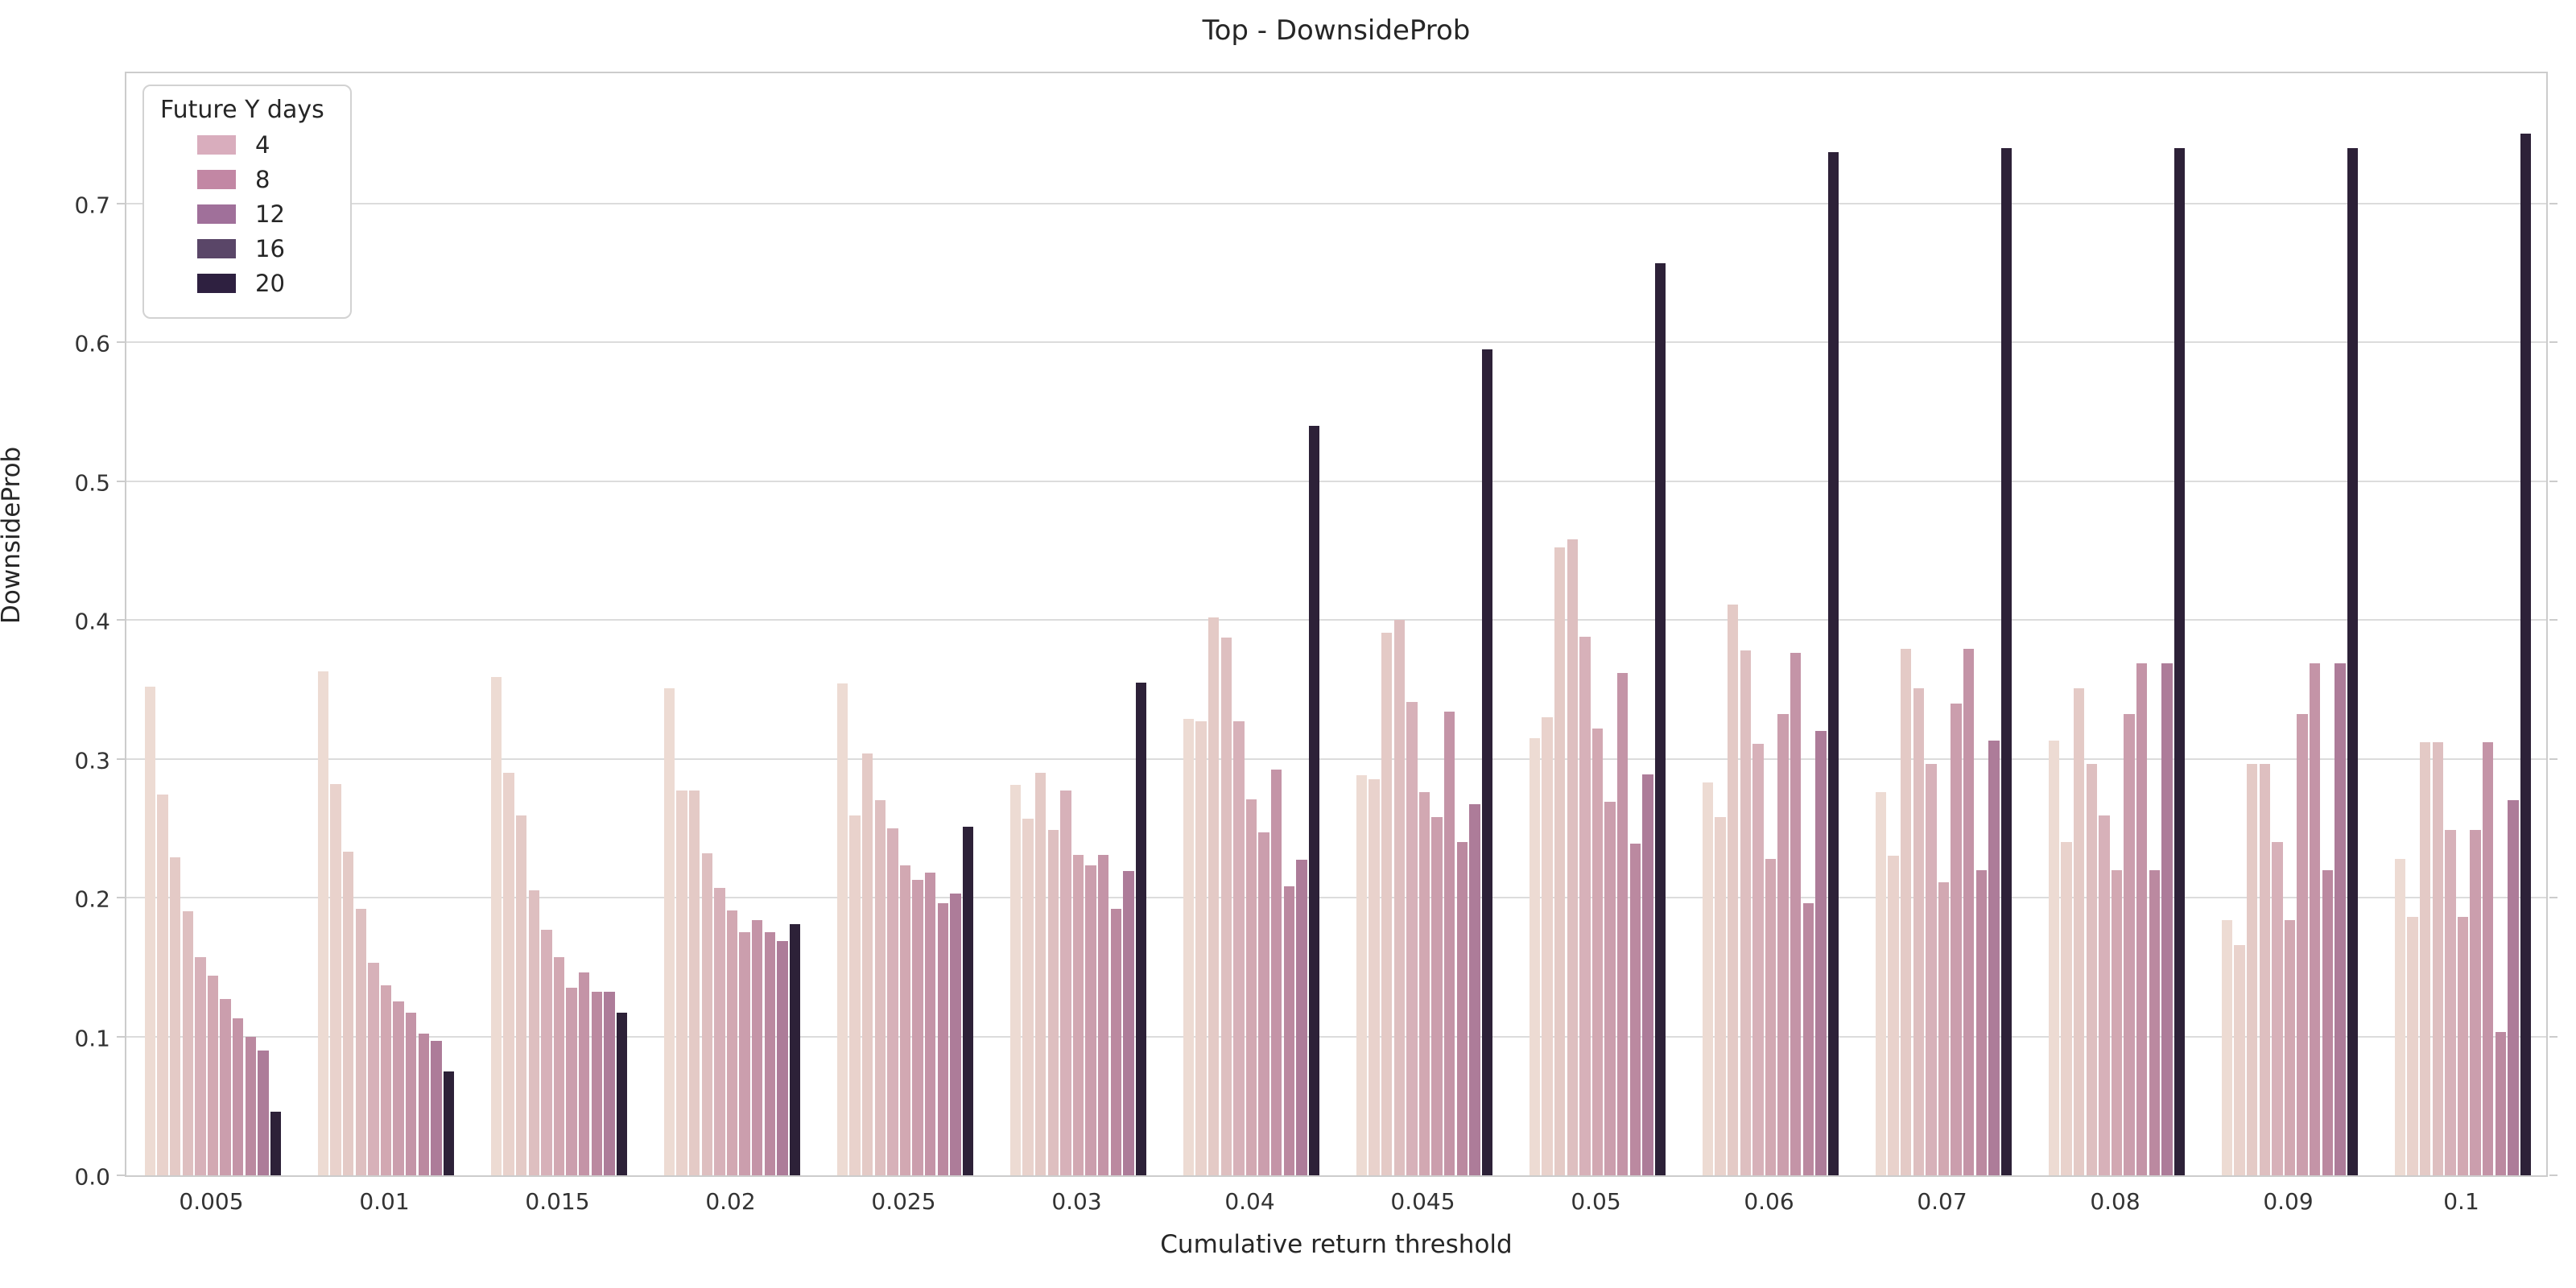 The height and width of the screenshot is (1288, 2576). I want to click on x-tick-label: 0.07, so click(1942, 1201).